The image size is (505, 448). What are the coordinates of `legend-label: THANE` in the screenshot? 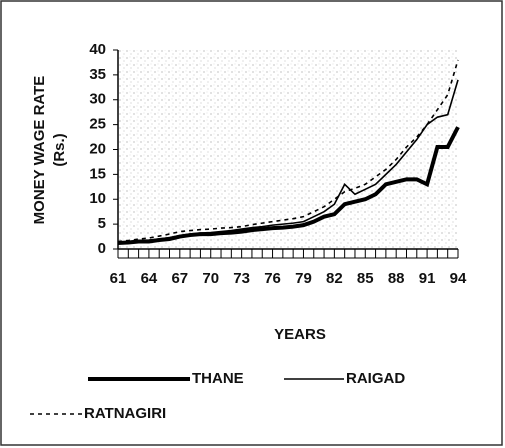 It's located at (218, 378).